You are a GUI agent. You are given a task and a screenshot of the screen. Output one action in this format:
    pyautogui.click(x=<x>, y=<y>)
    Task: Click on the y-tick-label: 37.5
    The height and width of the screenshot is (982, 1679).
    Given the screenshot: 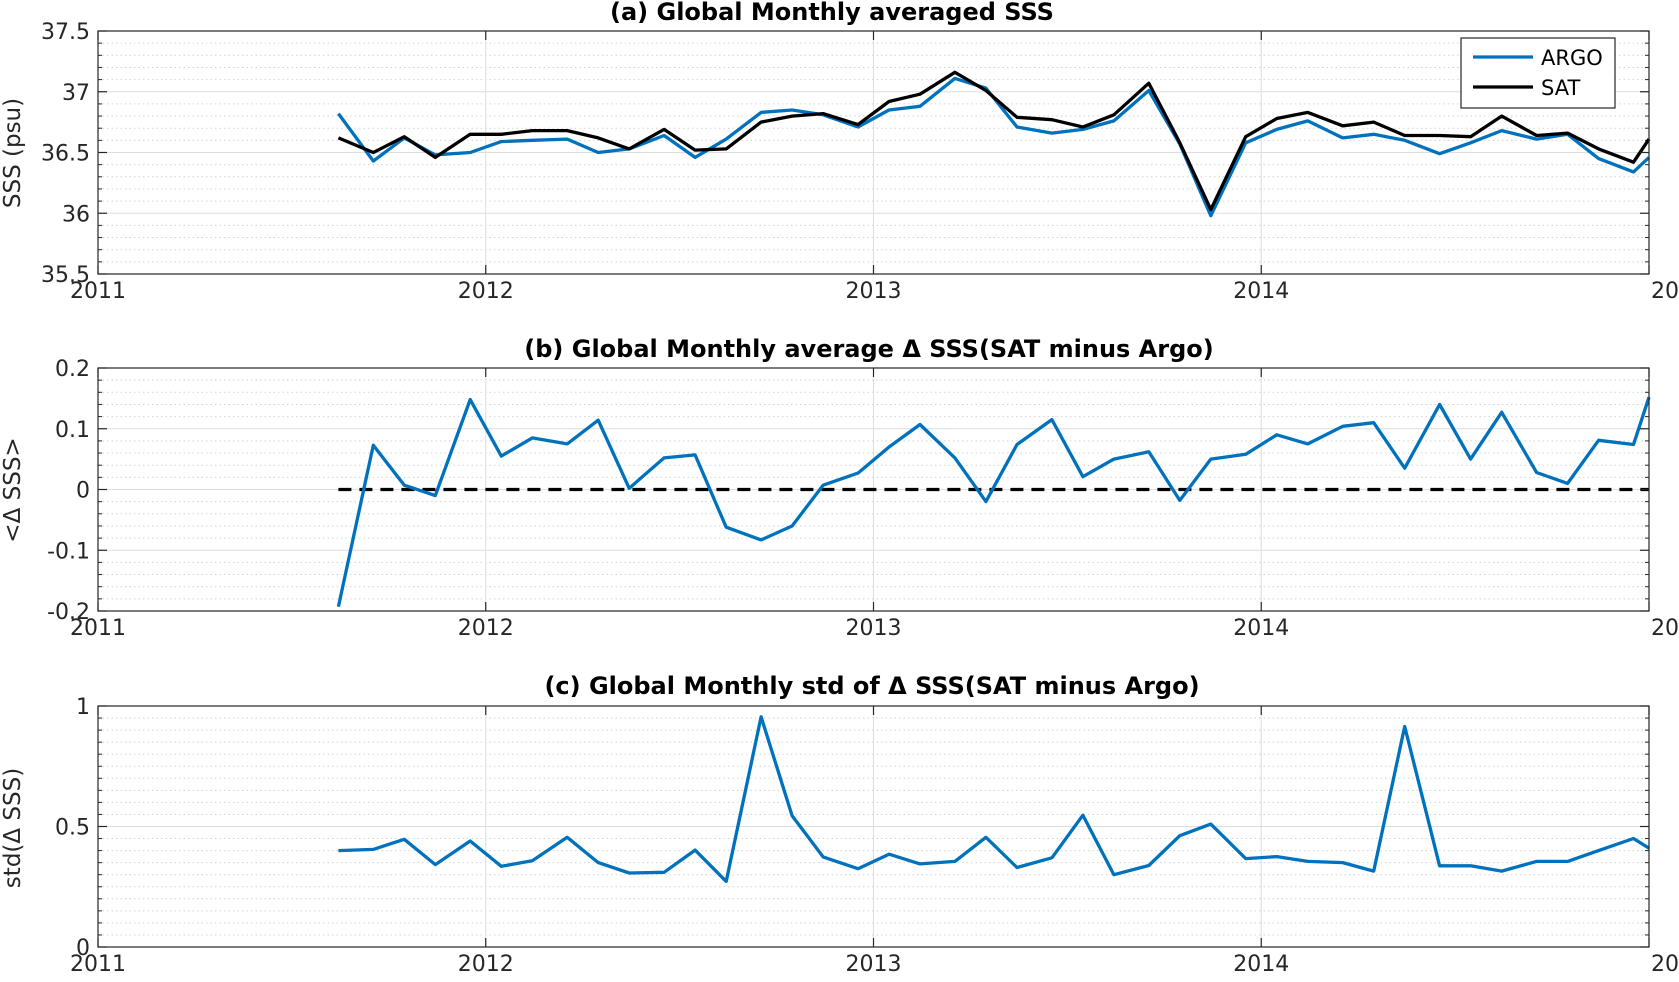 What is the action you would take?
    pyautogui.click(x=65, y=32)
    